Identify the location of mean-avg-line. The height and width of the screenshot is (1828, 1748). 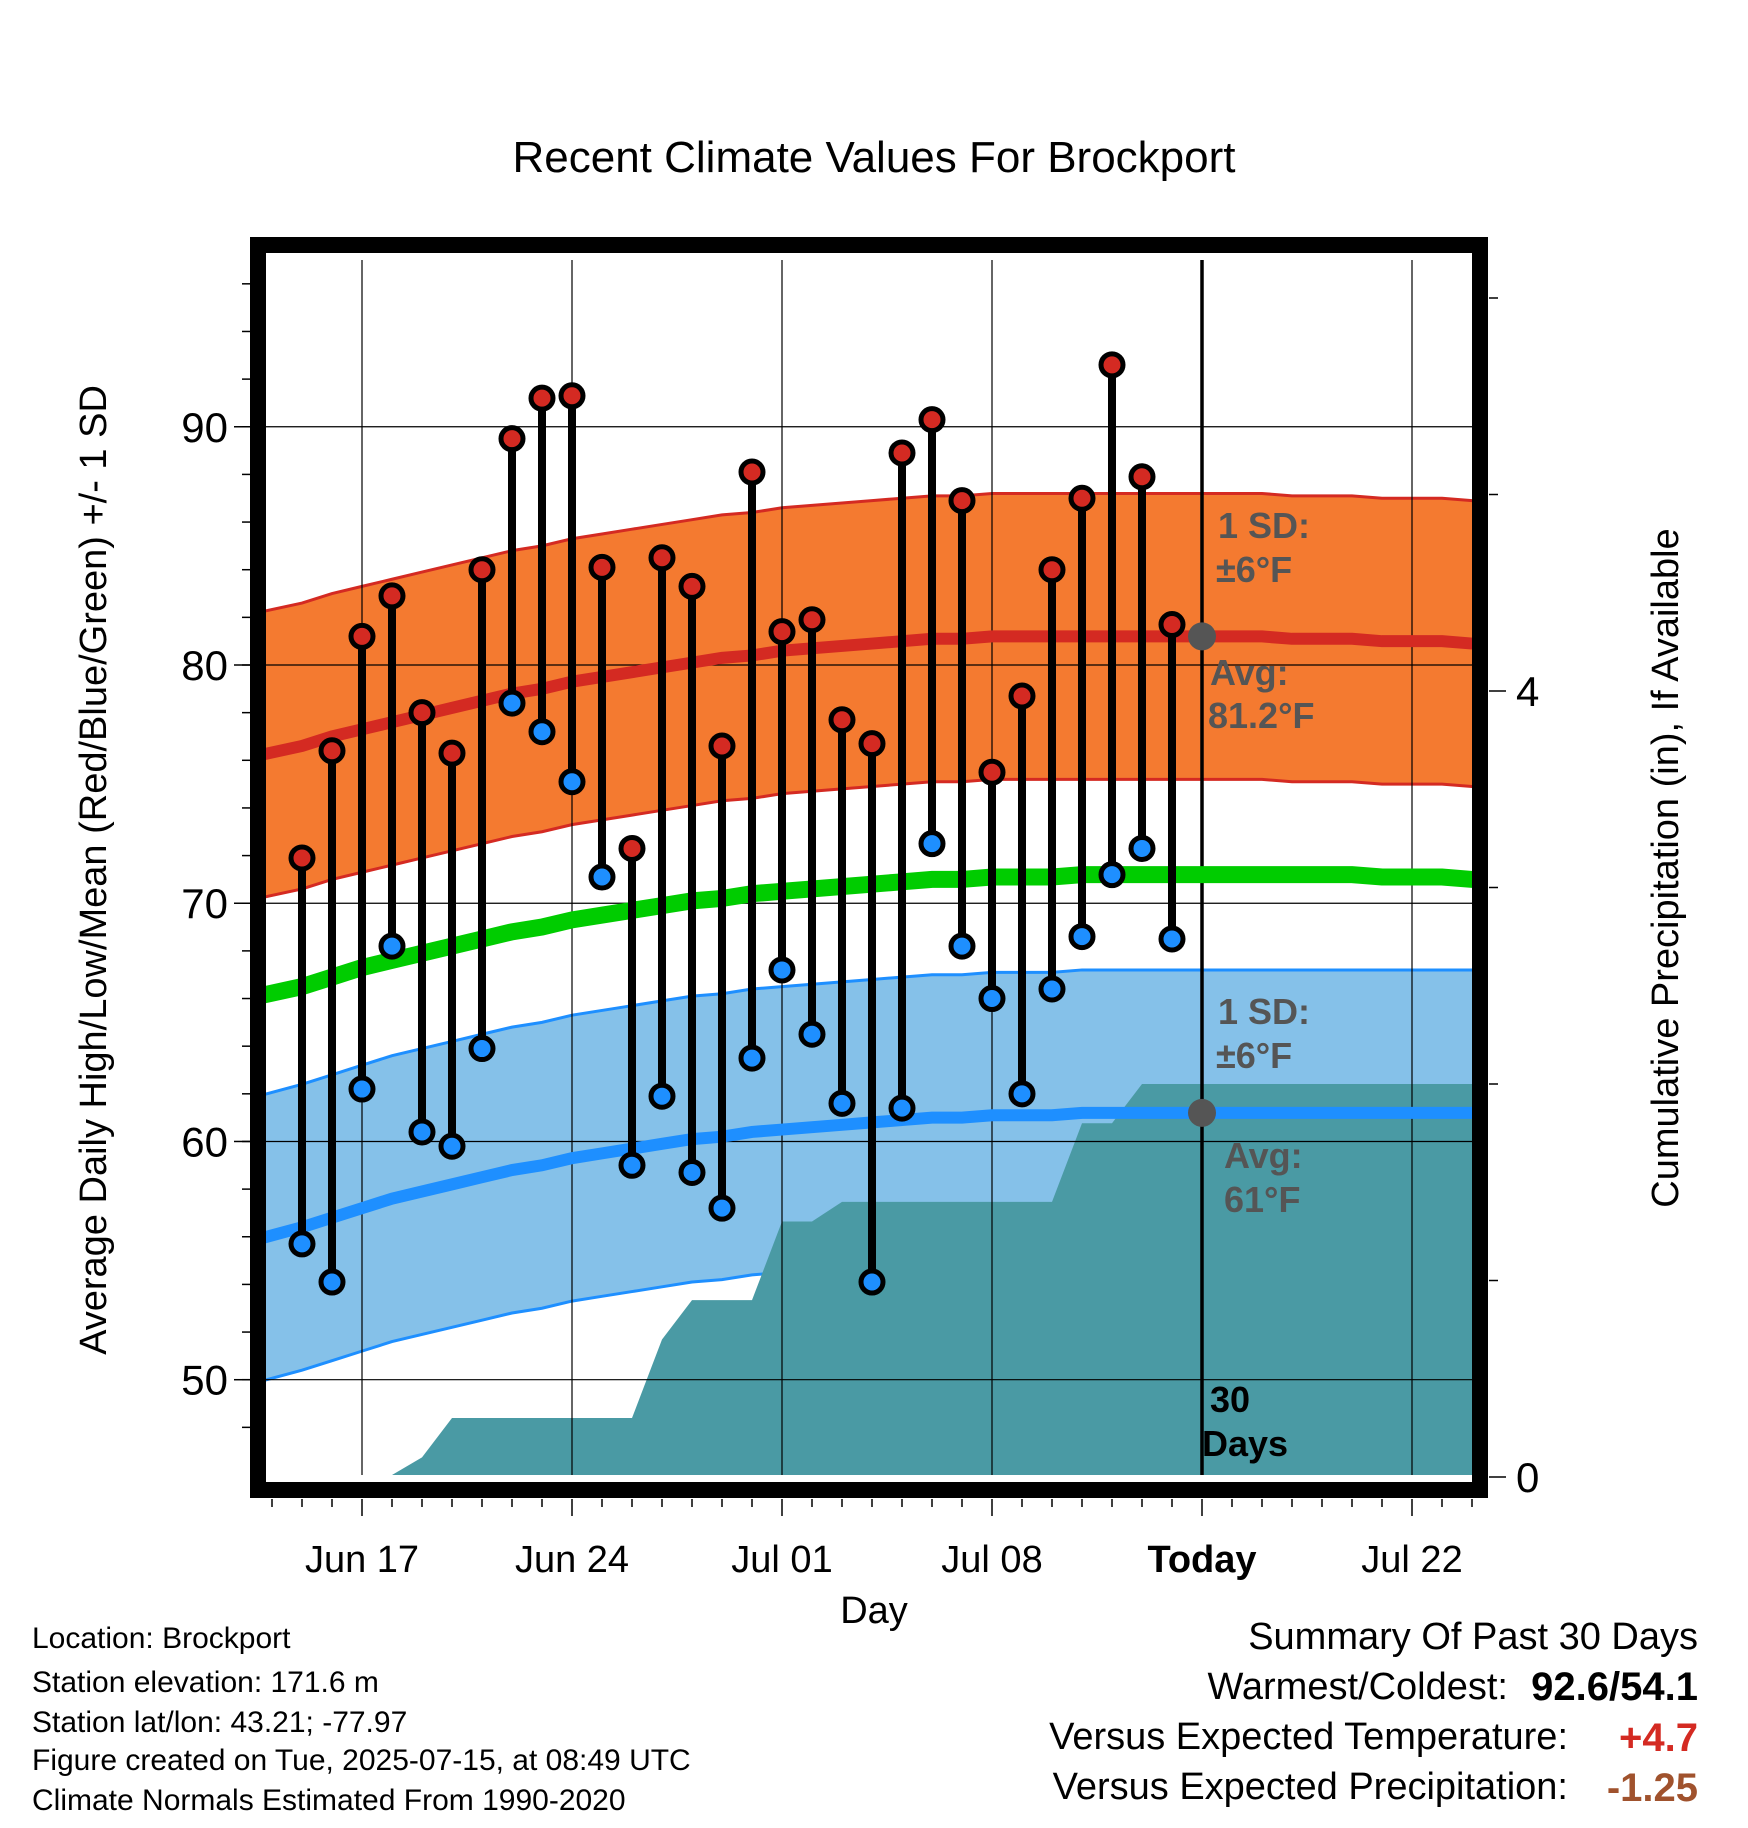
(869, 935).